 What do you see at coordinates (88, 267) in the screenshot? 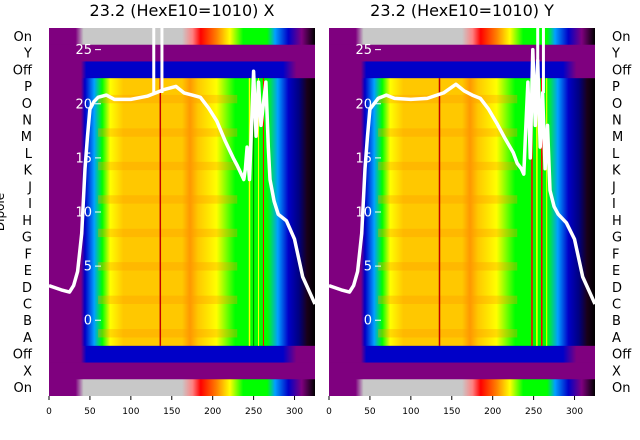
I see `overlay-tick-label: 5` at bounding box center [88, 267].